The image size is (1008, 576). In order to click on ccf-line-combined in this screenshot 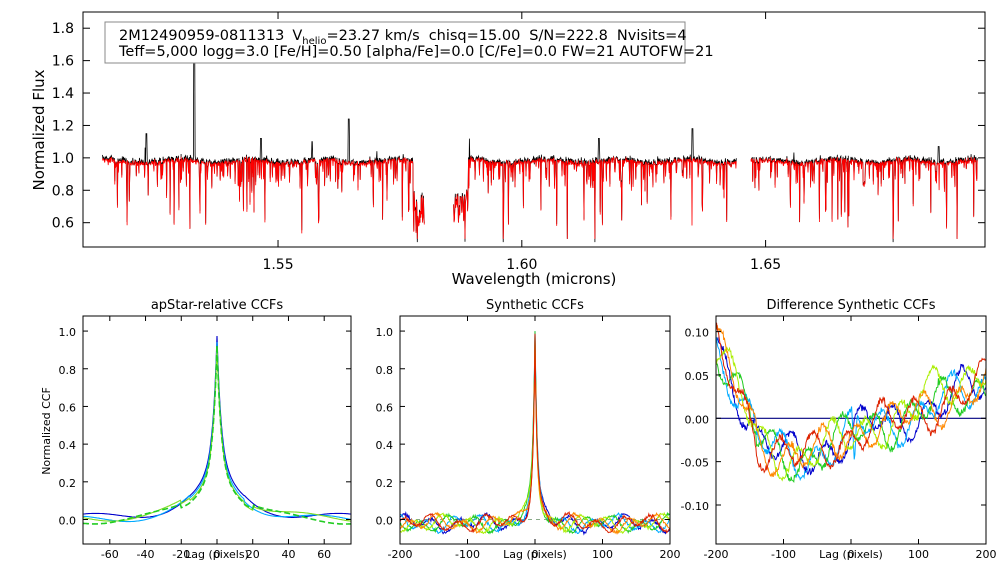, I will do `click(535, 433)`.